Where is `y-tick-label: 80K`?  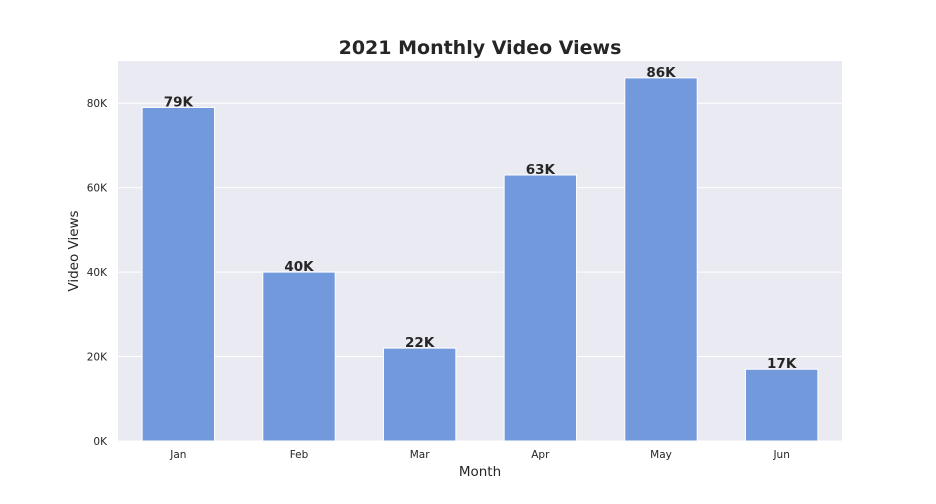
y-tick-label: 80K is located at coordinates (97, 104).